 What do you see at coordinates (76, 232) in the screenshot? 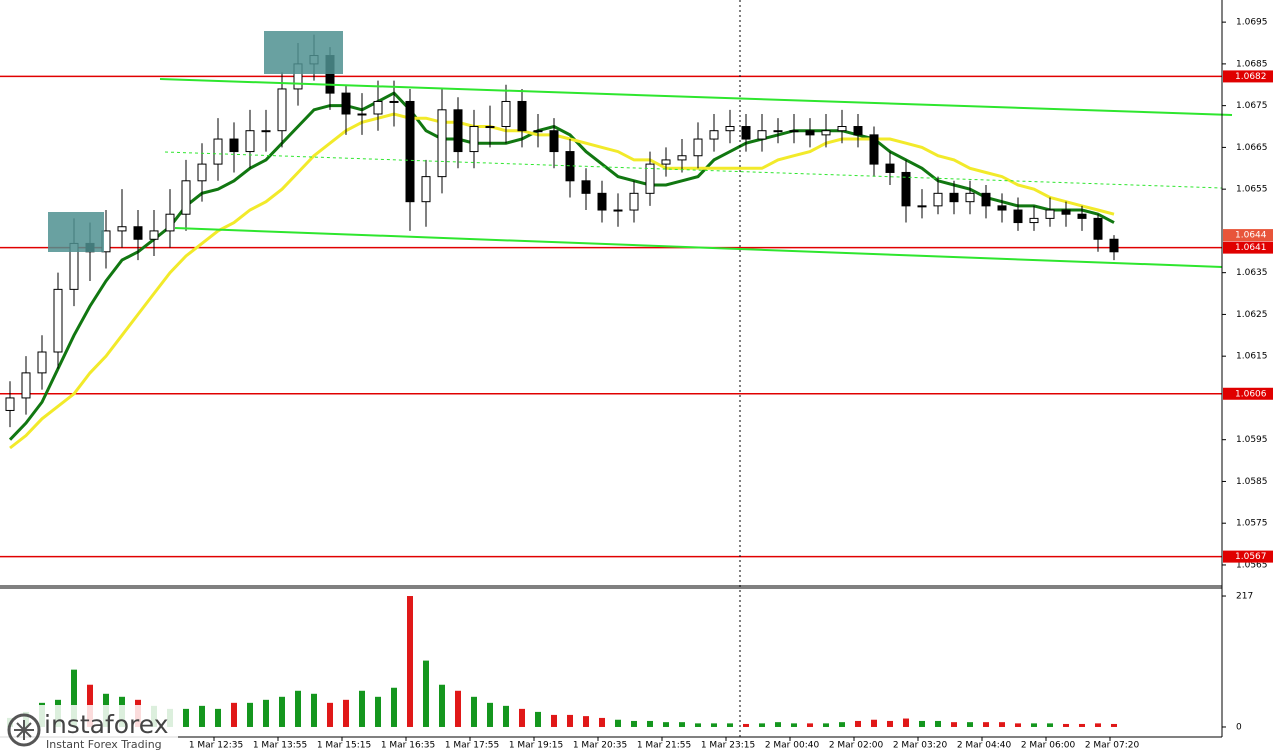
I see `highlight-box` at bounding box center [76, 232].